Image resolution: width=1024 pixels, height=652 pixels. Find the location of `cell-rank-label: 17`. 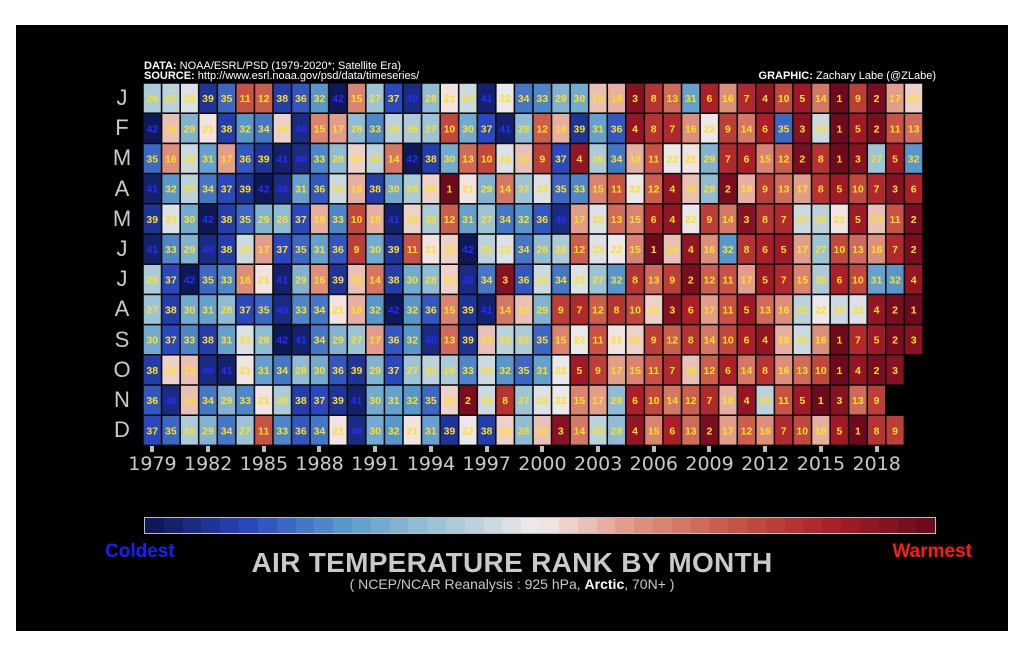

cell-rank-label: 17 is located at coordinates (617, 371).